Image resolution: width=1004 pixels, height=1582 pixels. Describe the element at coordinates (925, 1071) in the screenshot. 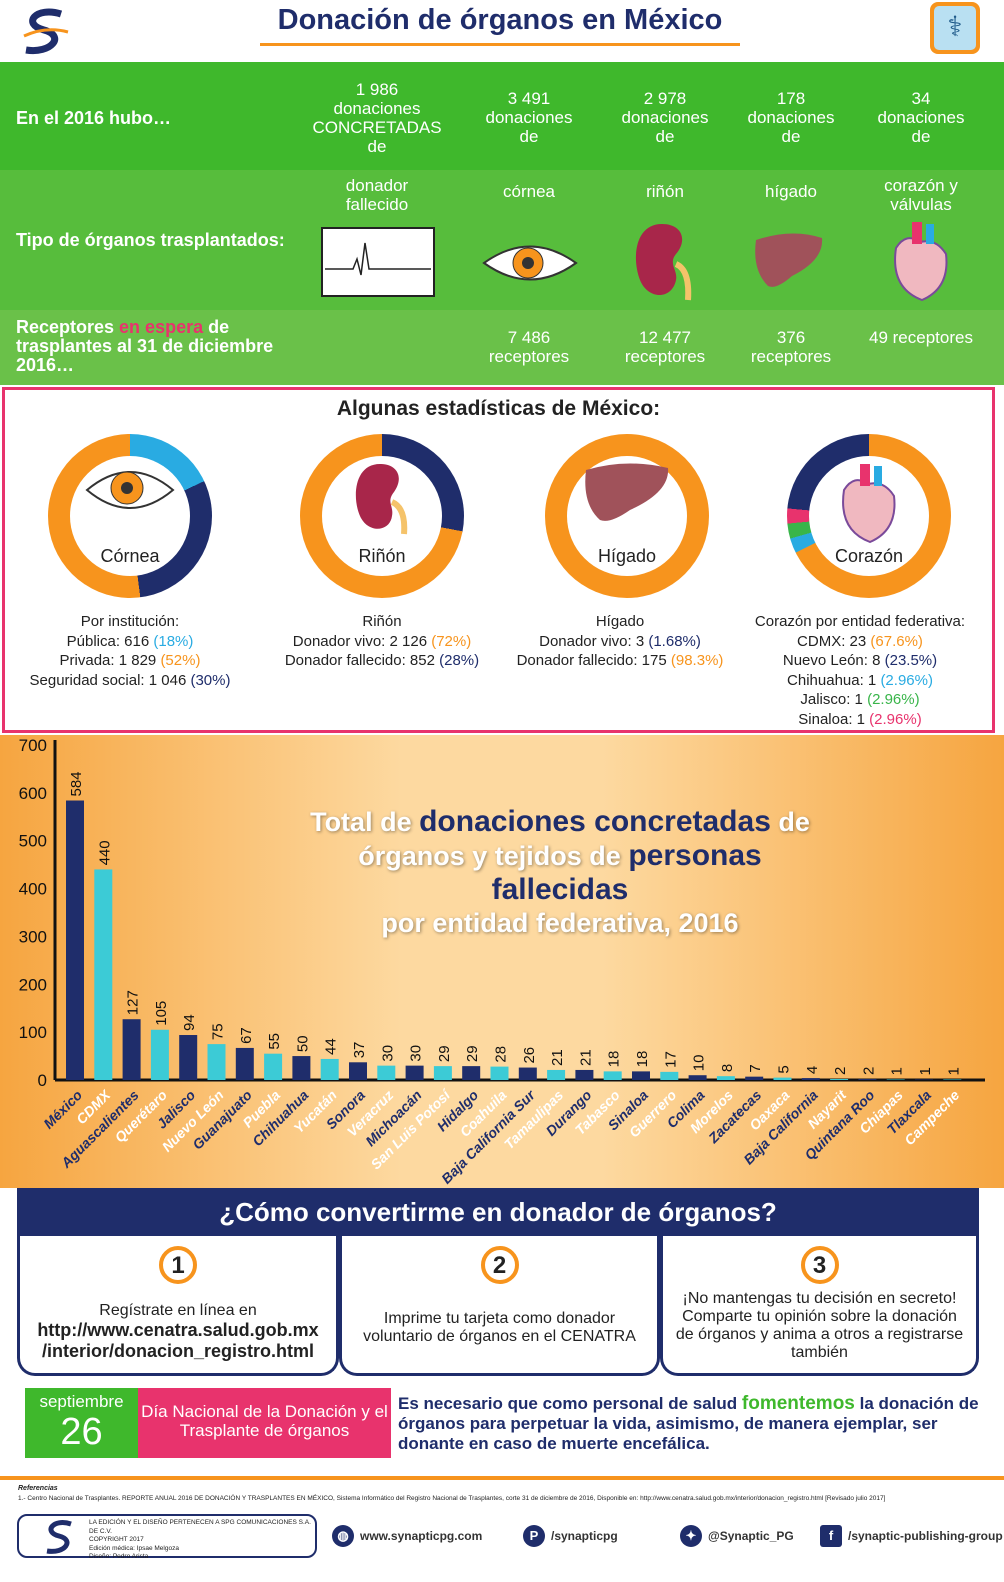

I see `data-label: 1` at that location.